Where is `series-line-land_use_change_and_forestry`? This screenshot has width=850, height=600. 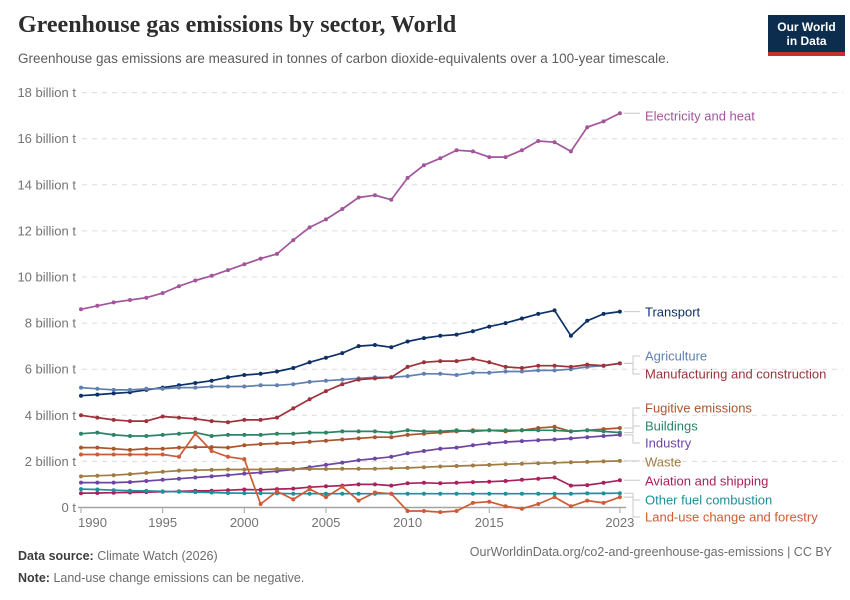
series-line-land_use_change_and_forestry is located at coordinates (351, 472).